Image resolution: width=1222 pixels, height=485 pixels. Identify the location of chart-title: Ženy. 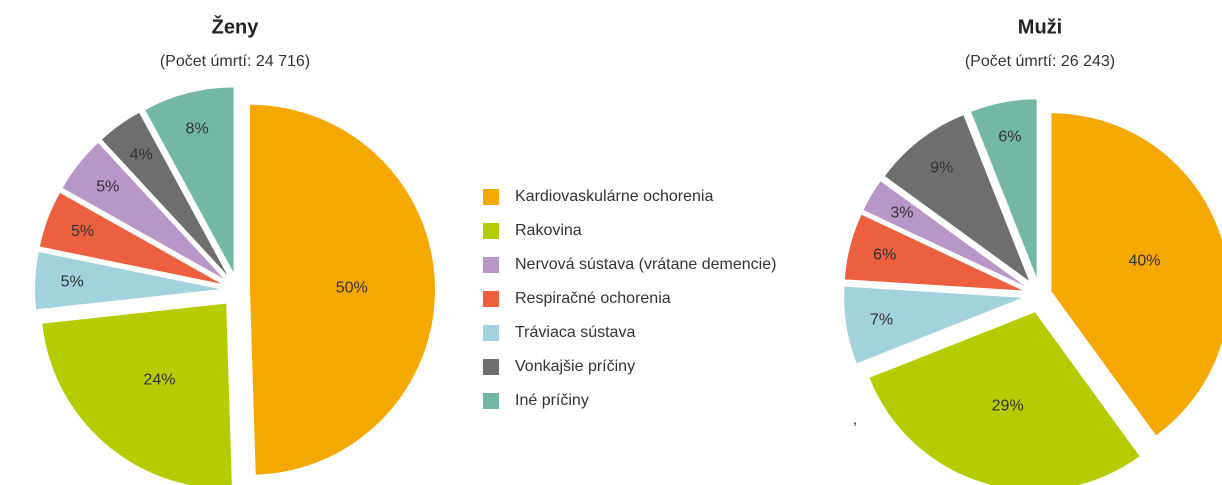
(236, 26).